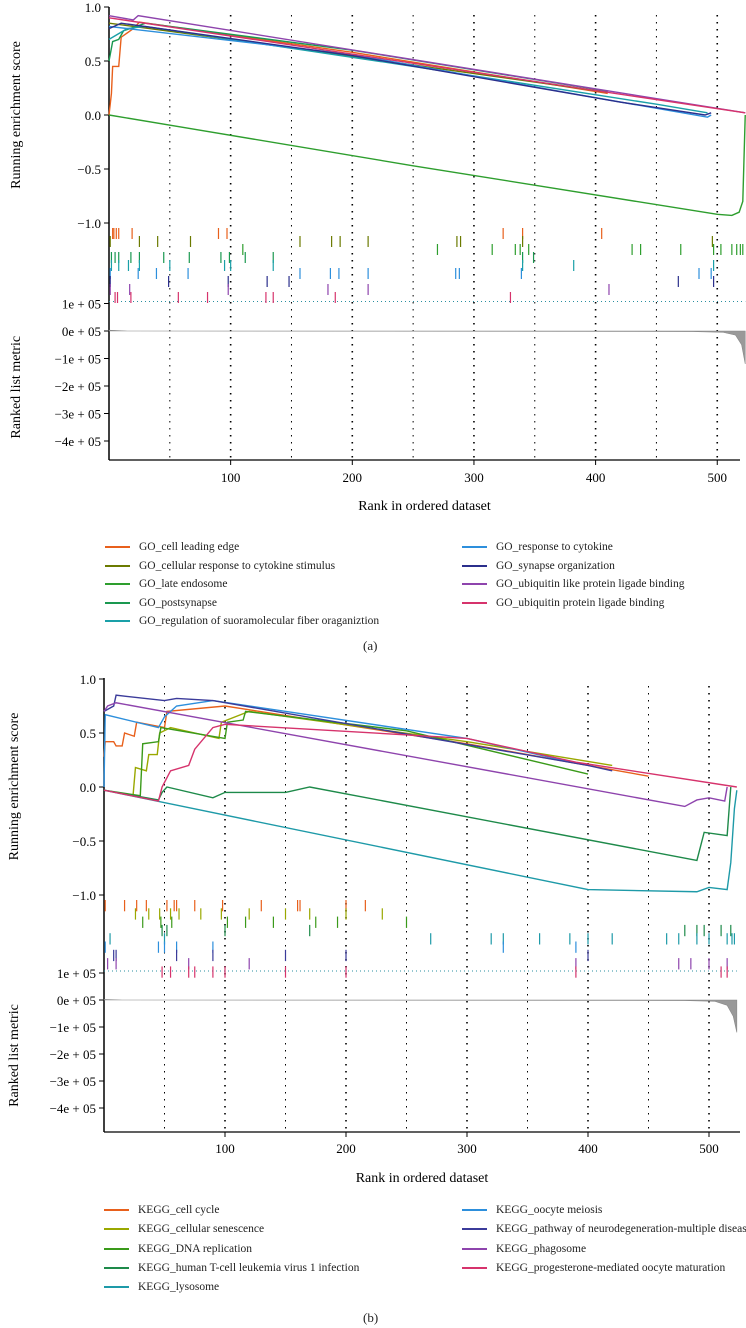 The image size is (746, 1328). I want to click on x-tick-label: 200, so click(353, 477).